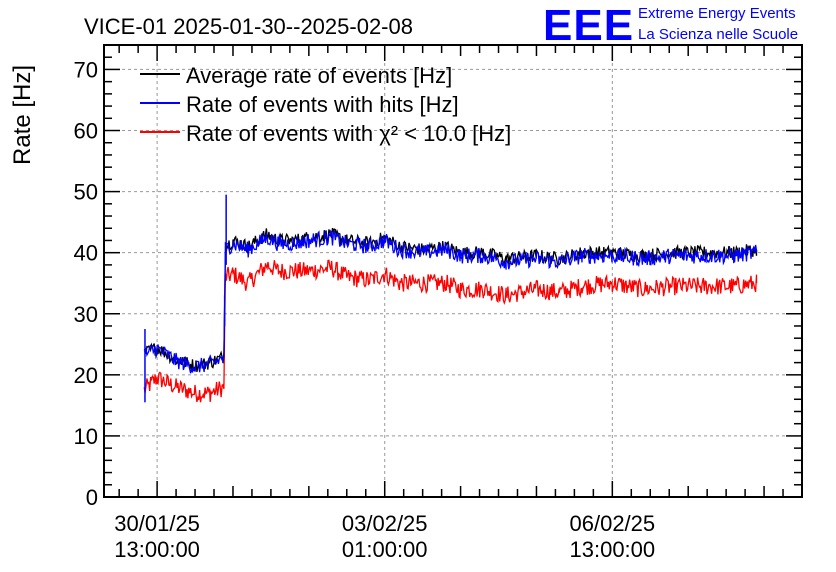 This screenshot has width=836, height=572. Describe the element at coordinates (86, 436) in the screenshot. I see `y-tick-label: 10` at that location.